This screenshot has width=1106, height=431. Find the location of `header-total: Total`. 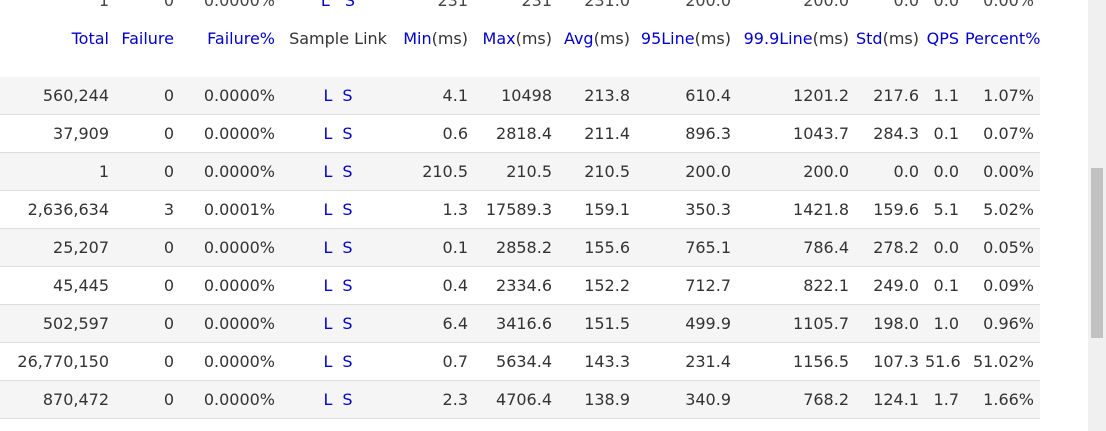

header-total: Total is located at coordinates (90, 38).